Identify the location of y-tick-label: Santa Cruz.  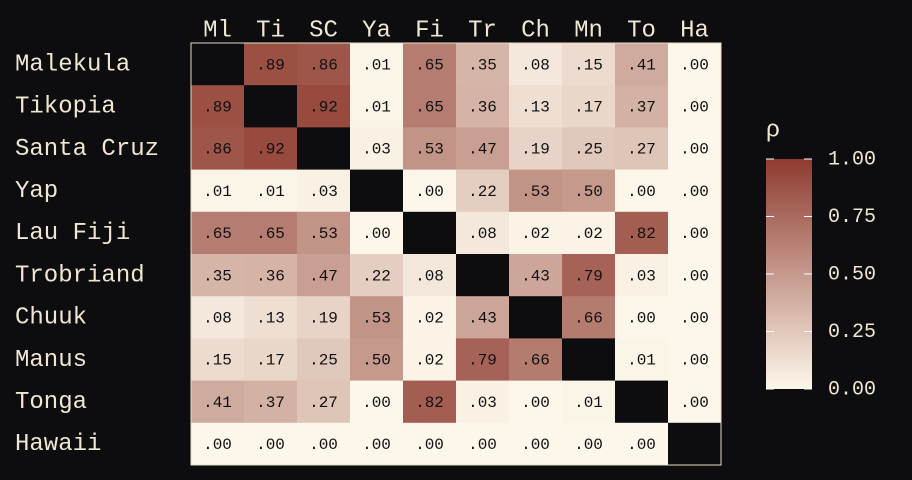
(87, 149).